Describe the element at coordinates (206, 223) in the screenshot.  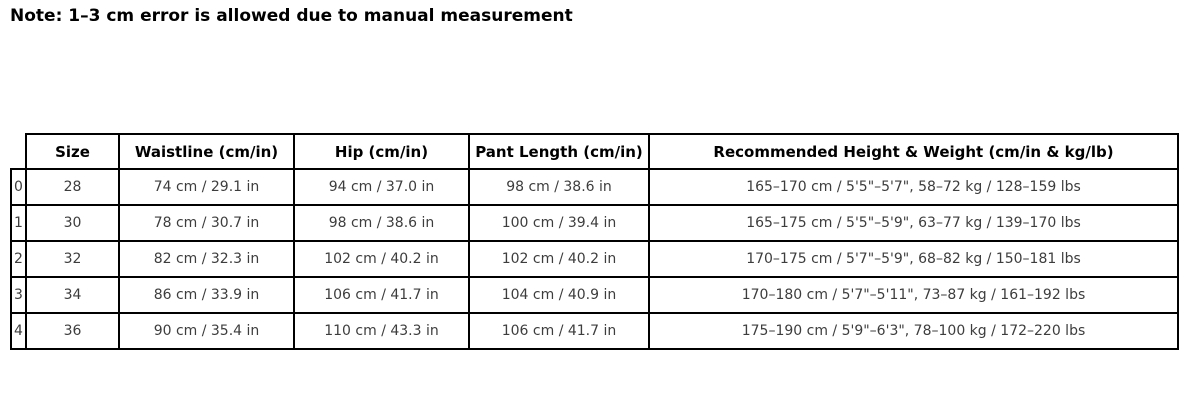
I see `table-cell: 78 cm / 30.7 in` at that location.